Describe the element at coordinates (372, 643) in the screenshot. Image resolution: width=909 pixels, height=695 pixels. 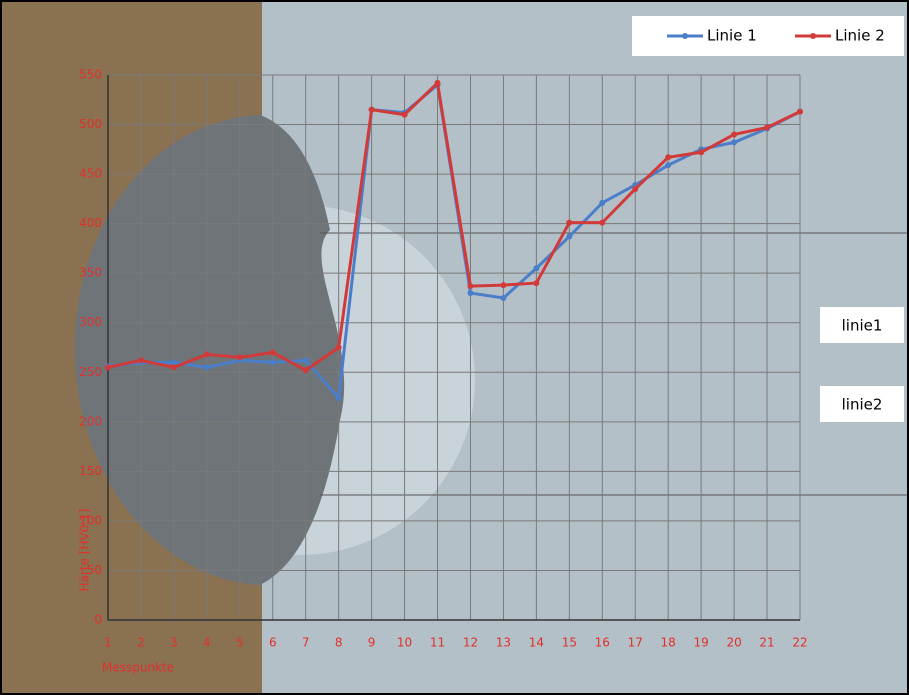
I see `x-tick-label: 9` at that location.